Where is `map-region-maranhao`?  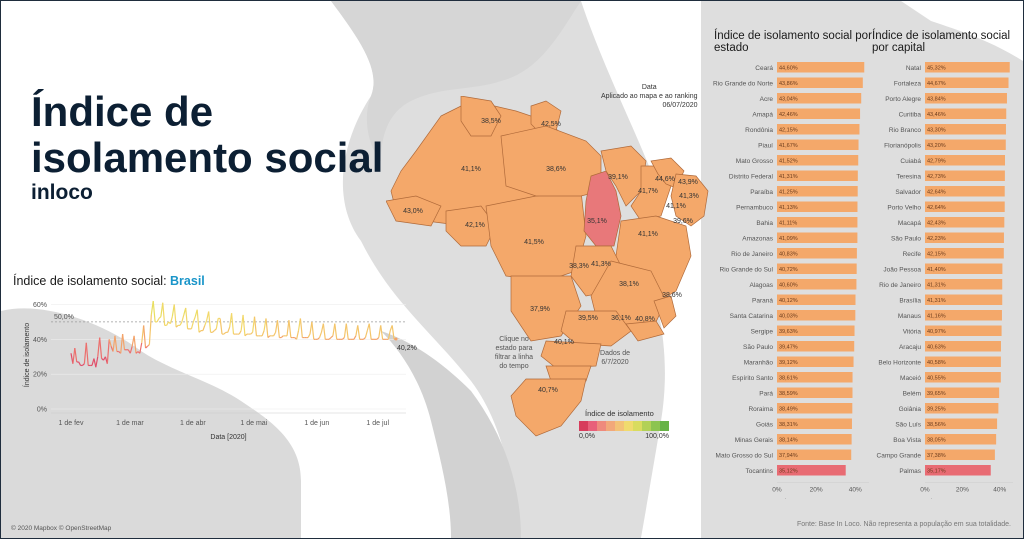 map-region-maranhao is located at coordinates (623, 176).